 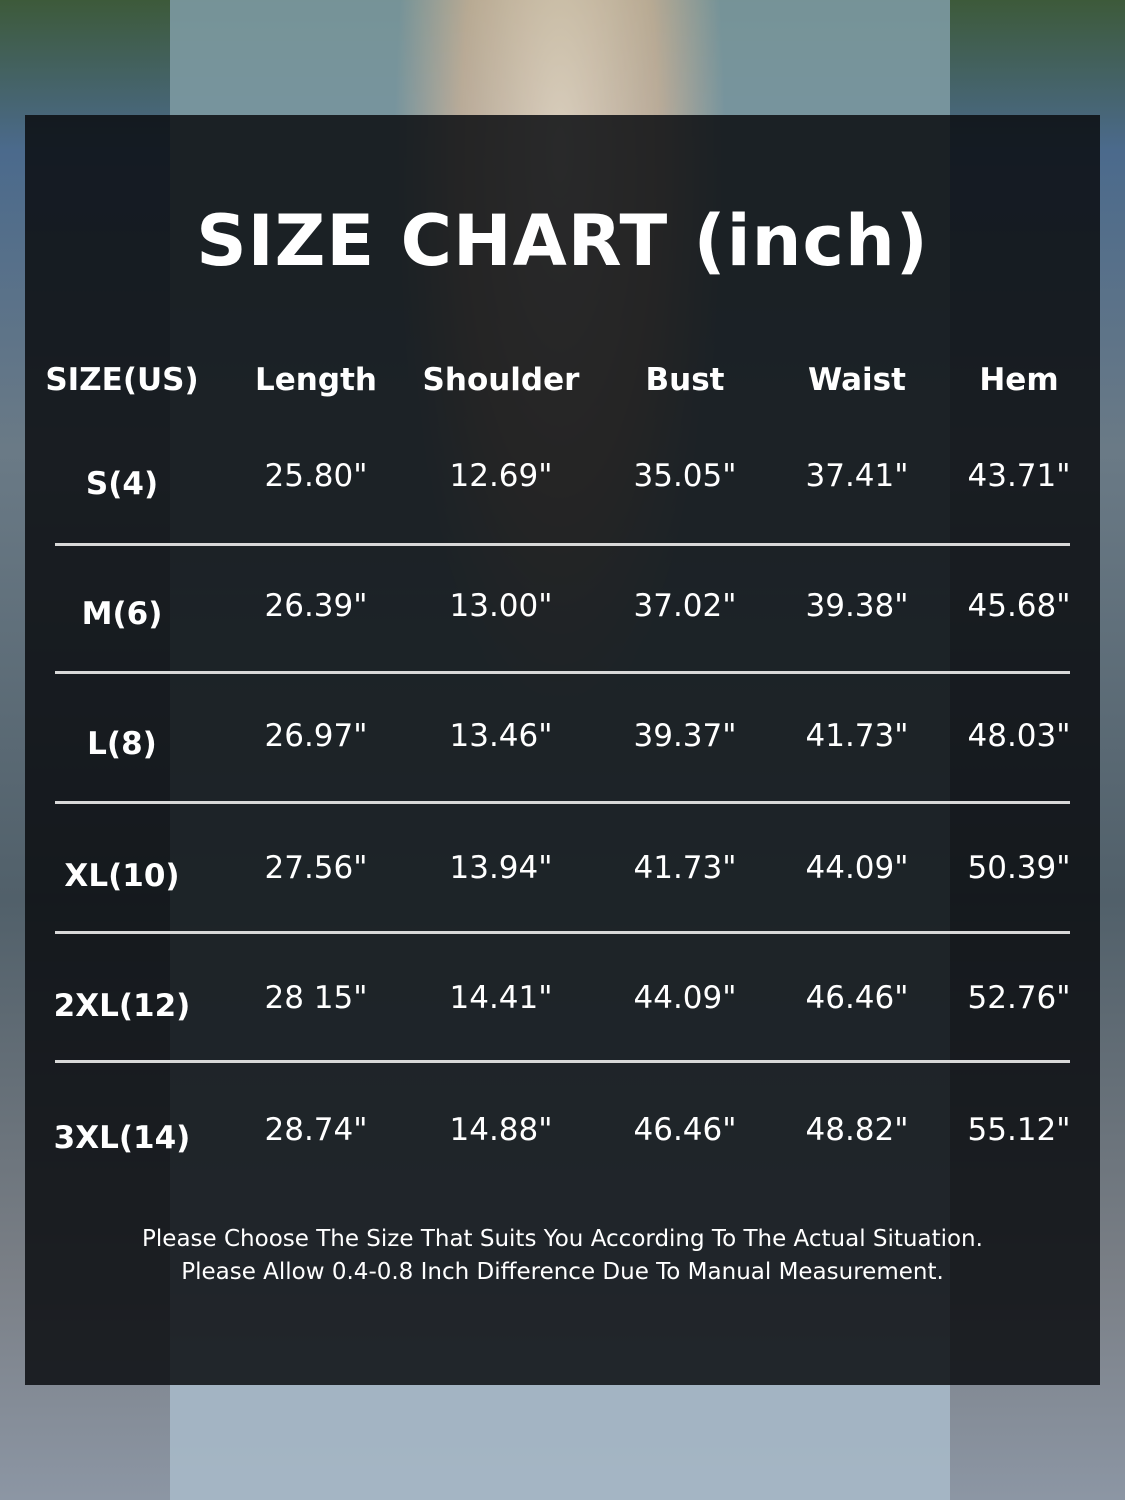 What do you see at coordinates (857, 380) in the screenshot?
I see `column-header: Waist` at bounding box center [857, 380].